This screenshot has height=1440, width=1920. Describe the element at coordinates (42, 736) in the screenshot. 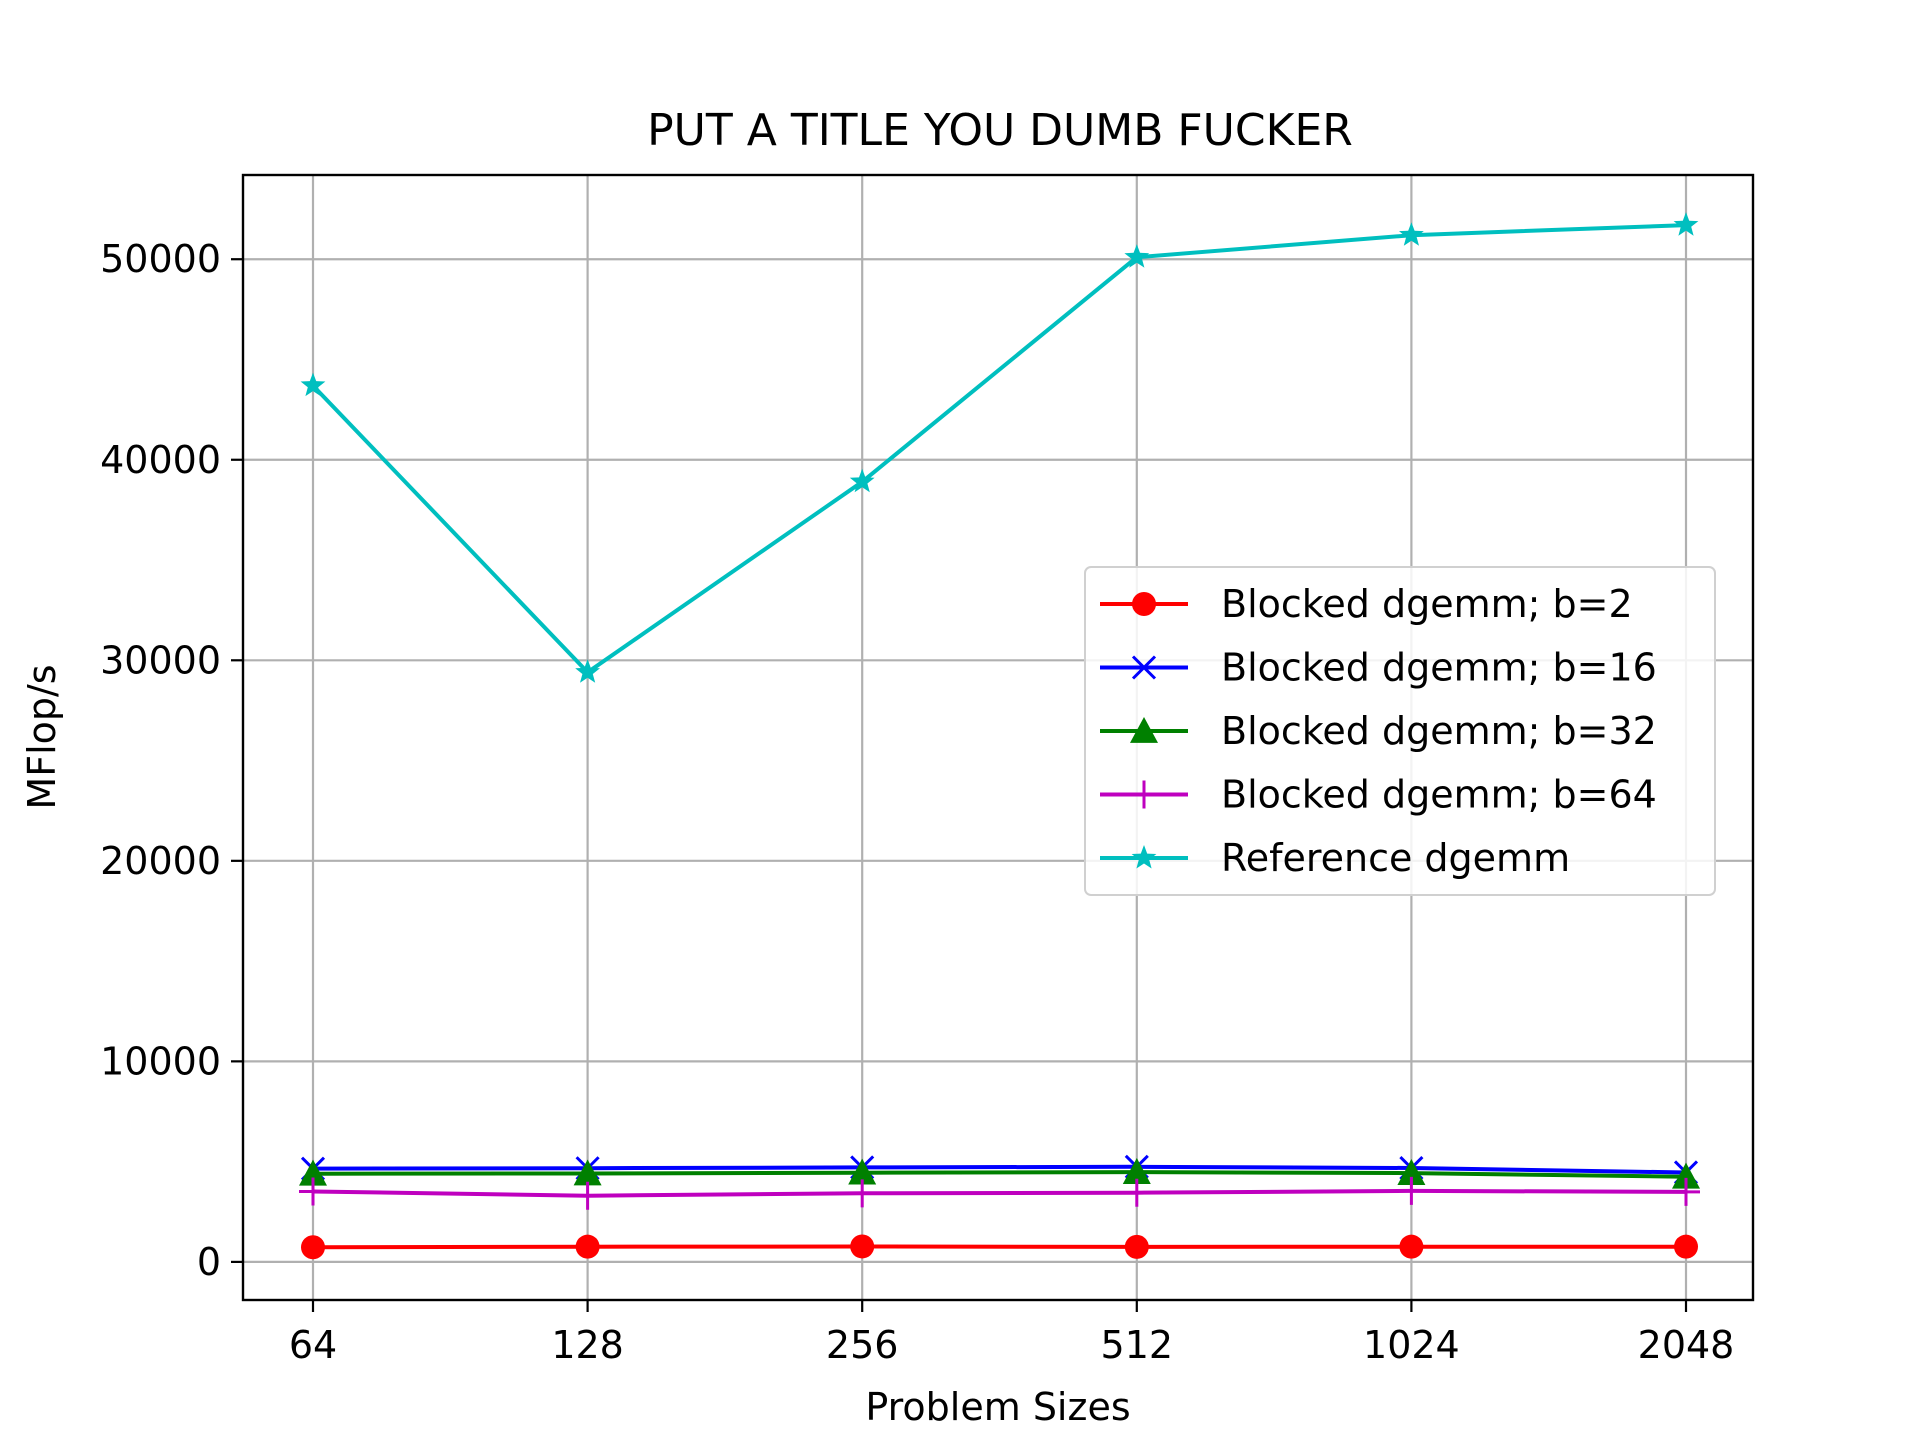

I see `y-axis-label: MFlop/s` at that location.